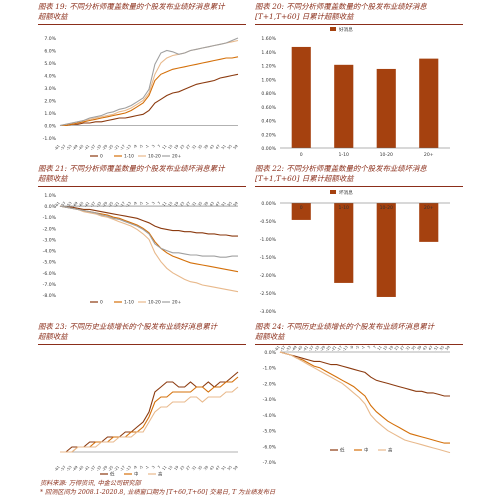 This screenshot has width=499, height=497. Describe the element at coordinates (390, 450) in the screenshot. I see `c24-legend-label: 高` at that location.